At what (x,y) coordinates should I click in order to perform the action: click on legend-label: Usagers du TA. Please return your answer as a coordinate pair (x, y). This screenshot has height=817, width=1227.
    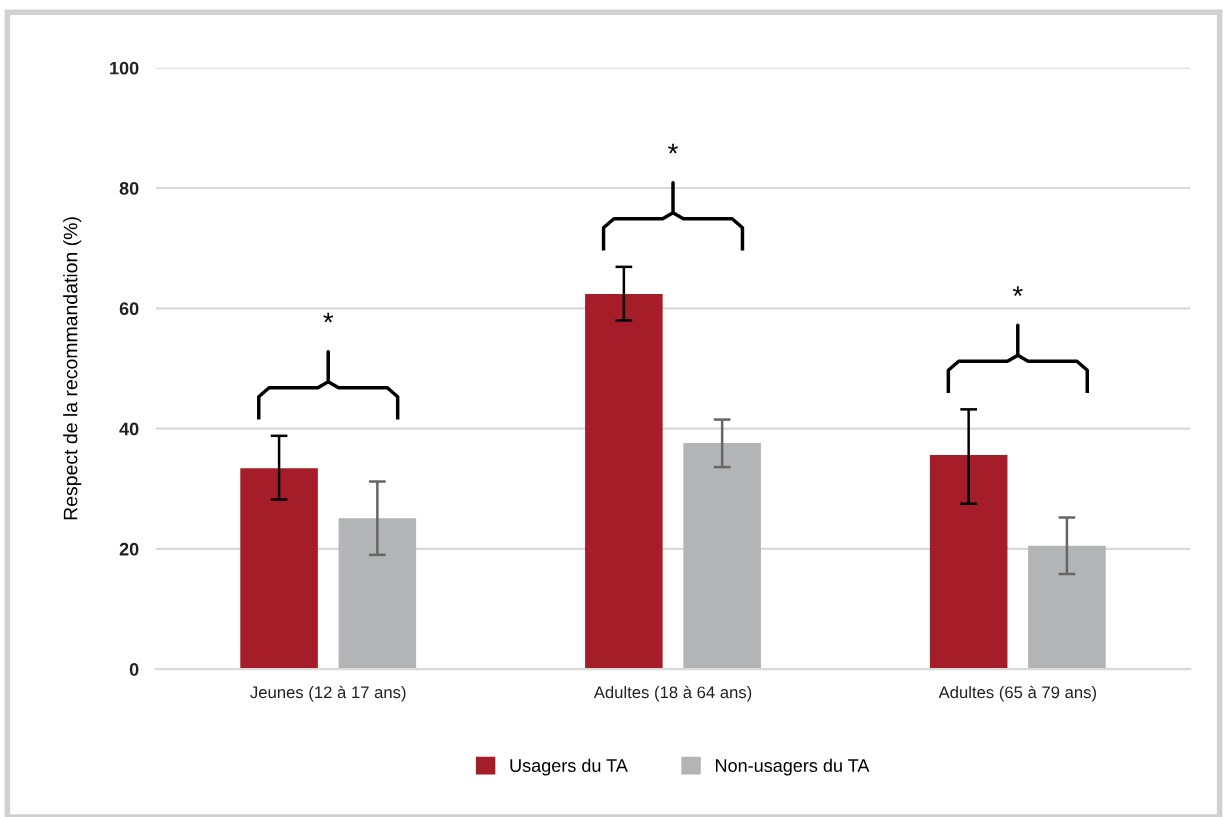
    Looking at the image, I should click on (569, 767).